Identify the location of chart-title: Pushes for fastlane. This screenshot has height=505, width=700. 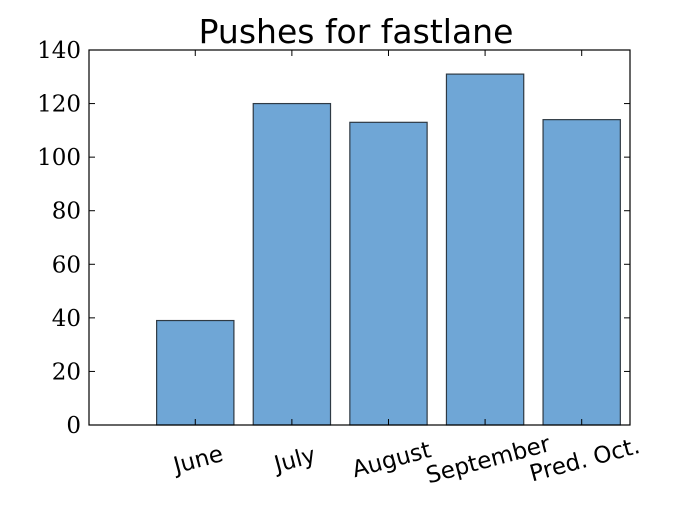
(356, 31).